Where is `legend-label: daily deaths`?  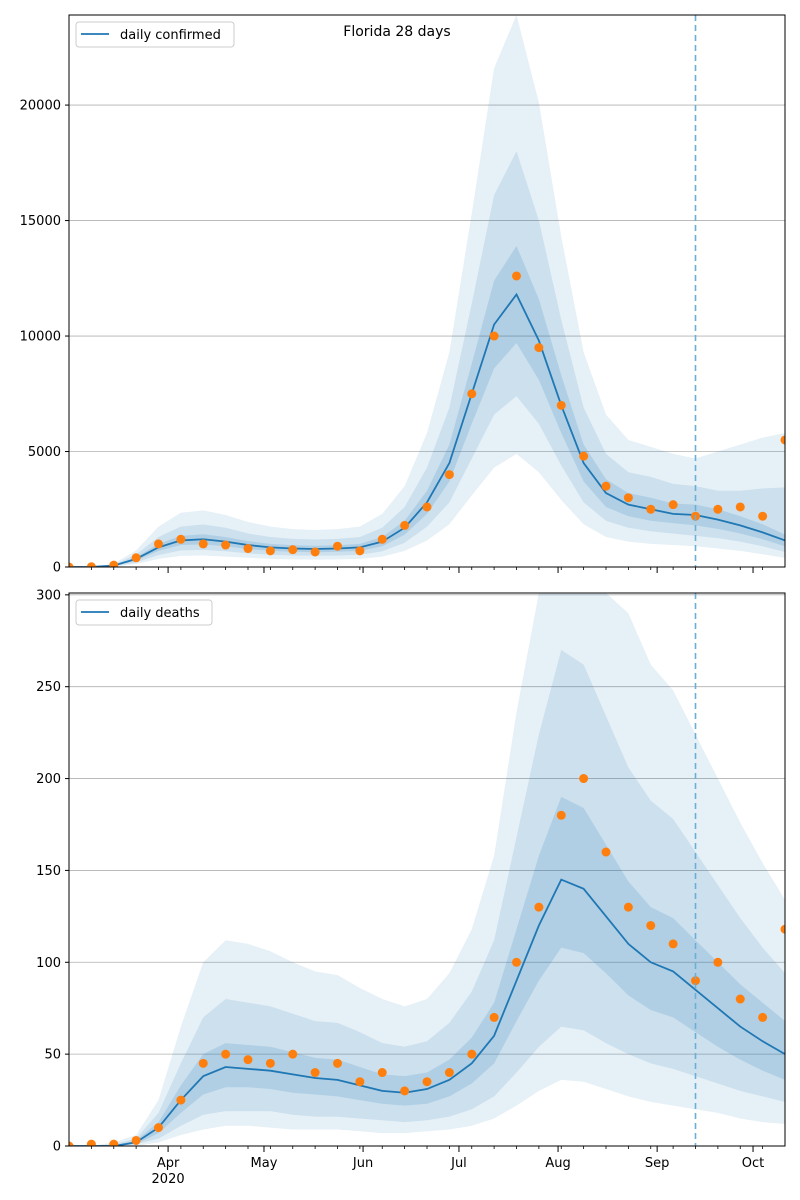 legend-label: daily deaths is located at coordinates (160, 613).